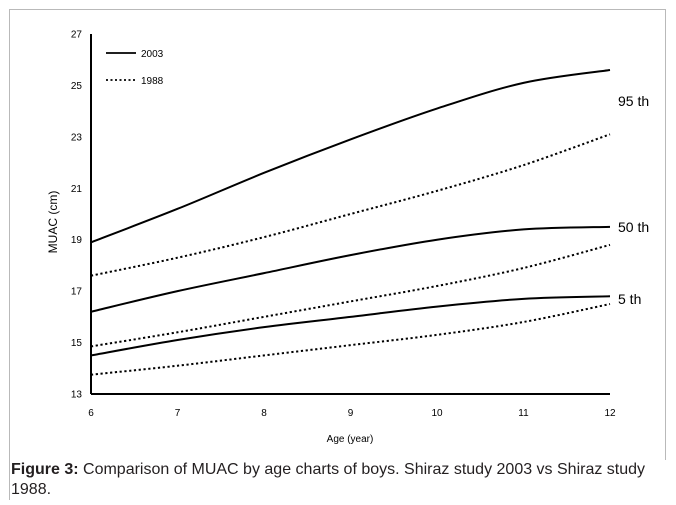  I want to click on y-tick-label: 25, so click(77, 86).